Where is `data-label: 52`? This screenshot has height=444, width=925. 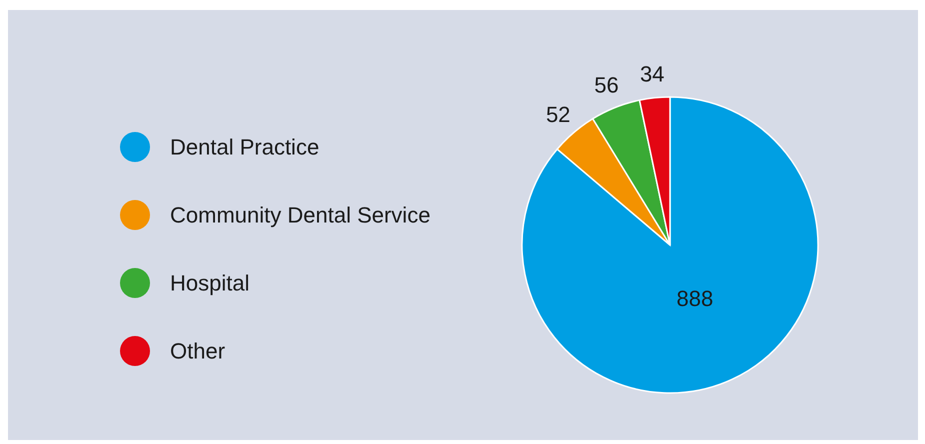 data-label: 52 is located at coordinates (558, 114).